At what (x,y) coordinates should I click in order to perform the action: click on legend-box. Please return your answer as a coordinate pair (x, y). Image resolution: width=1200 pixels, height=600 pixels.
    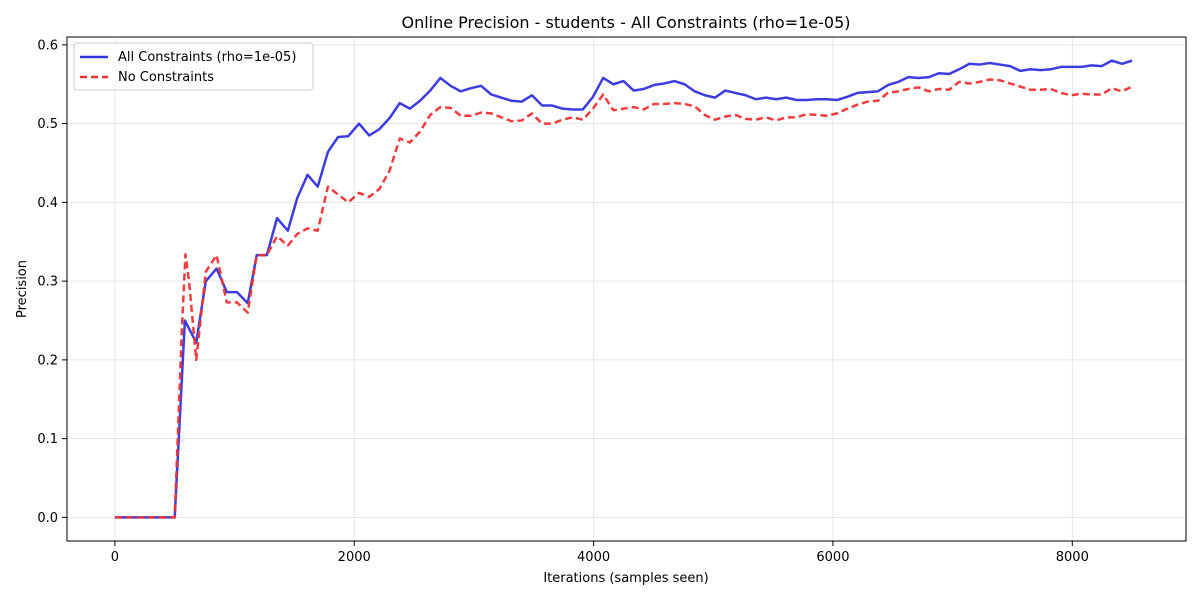
    Looking at the image, I should click on (193, 66).